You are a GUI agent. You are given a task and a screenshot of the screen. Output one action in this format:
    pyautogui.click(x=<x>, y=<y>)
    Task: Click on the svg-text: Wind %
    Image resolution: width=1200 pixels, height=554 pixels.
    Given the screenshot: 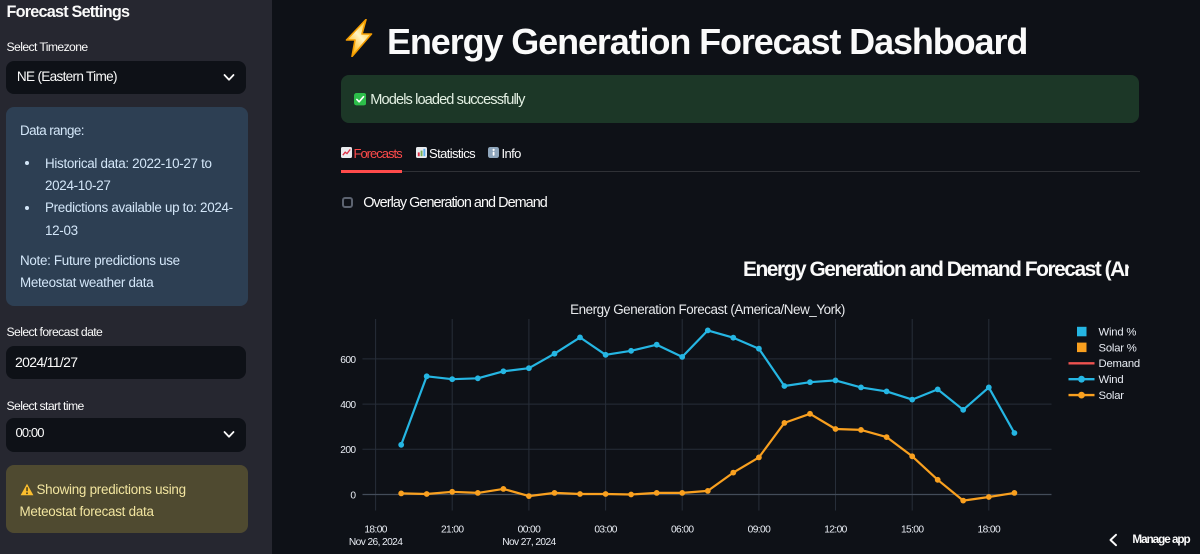 What is the action you would take?
    pyautogui.click(x=1118, y=332)
    